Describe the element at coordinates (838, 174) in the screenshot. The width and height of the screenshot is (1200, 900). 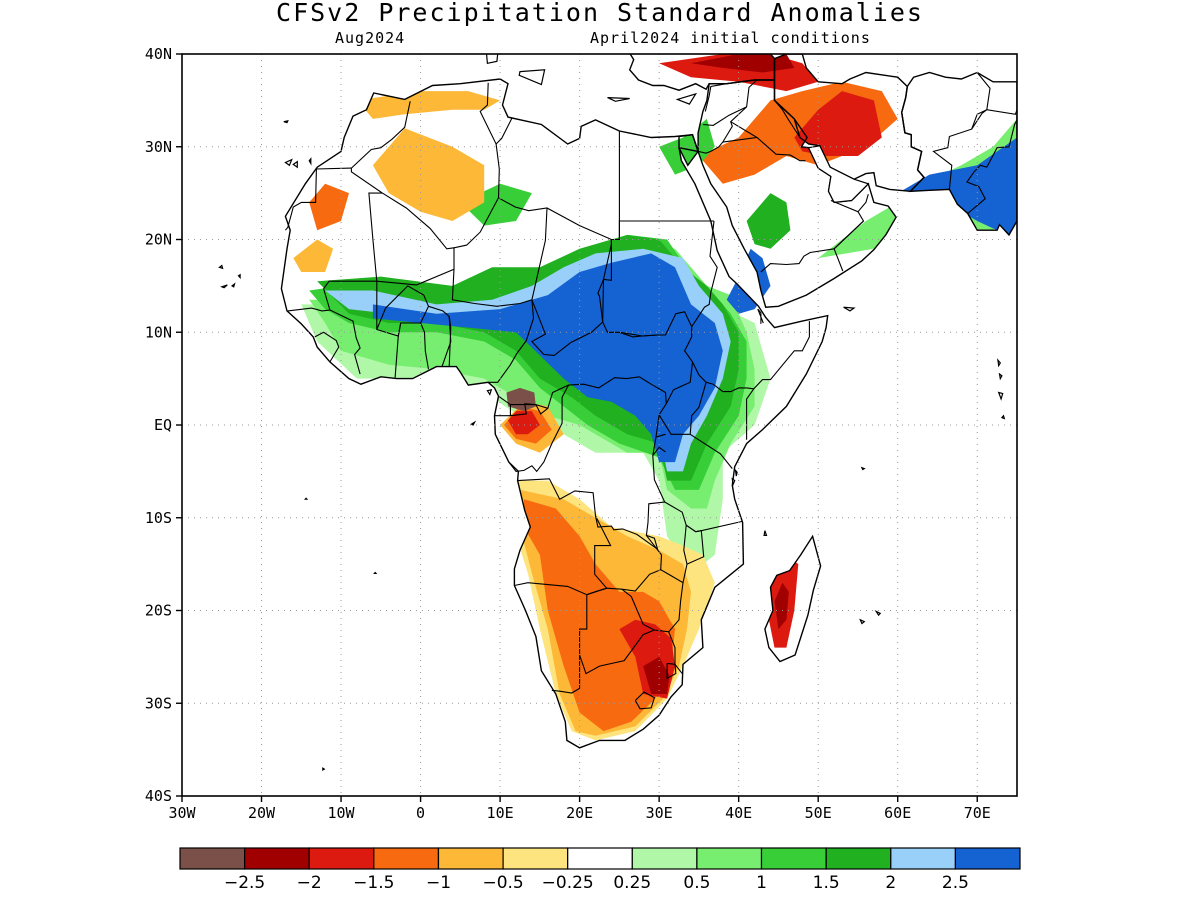
I see `persian-gulf` at that location.